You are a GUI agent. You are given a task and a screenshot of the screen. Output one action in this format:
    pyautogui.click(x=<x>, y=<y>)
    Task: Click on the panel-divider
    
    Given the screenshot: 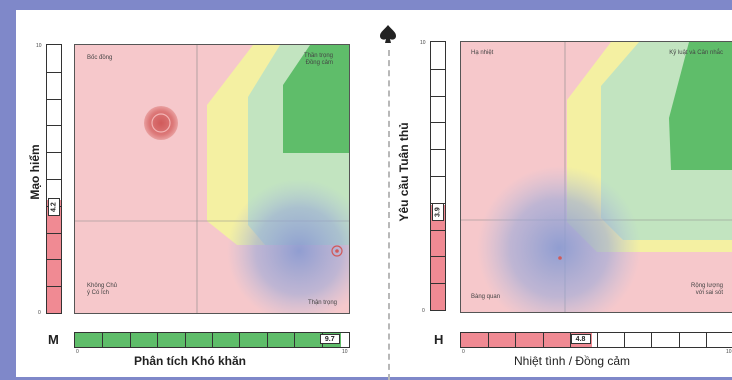 What is the action you would take?
    pyautogui.click(x=389, y=215)
    